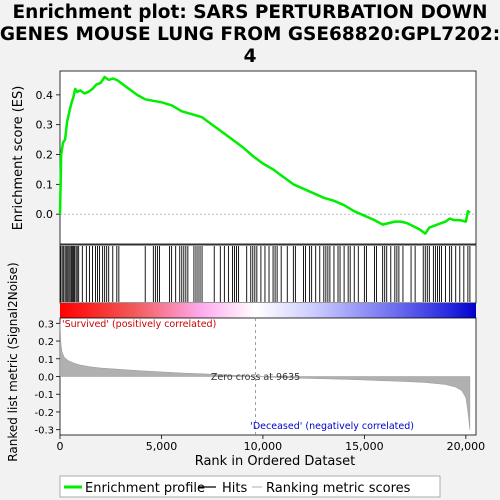 This screenshot has height=500, width=500. What do you see at coordinates (234, 488) in the screenshot?
I see `legend-entry-hits: Hits` at bounding box center [234, 488].